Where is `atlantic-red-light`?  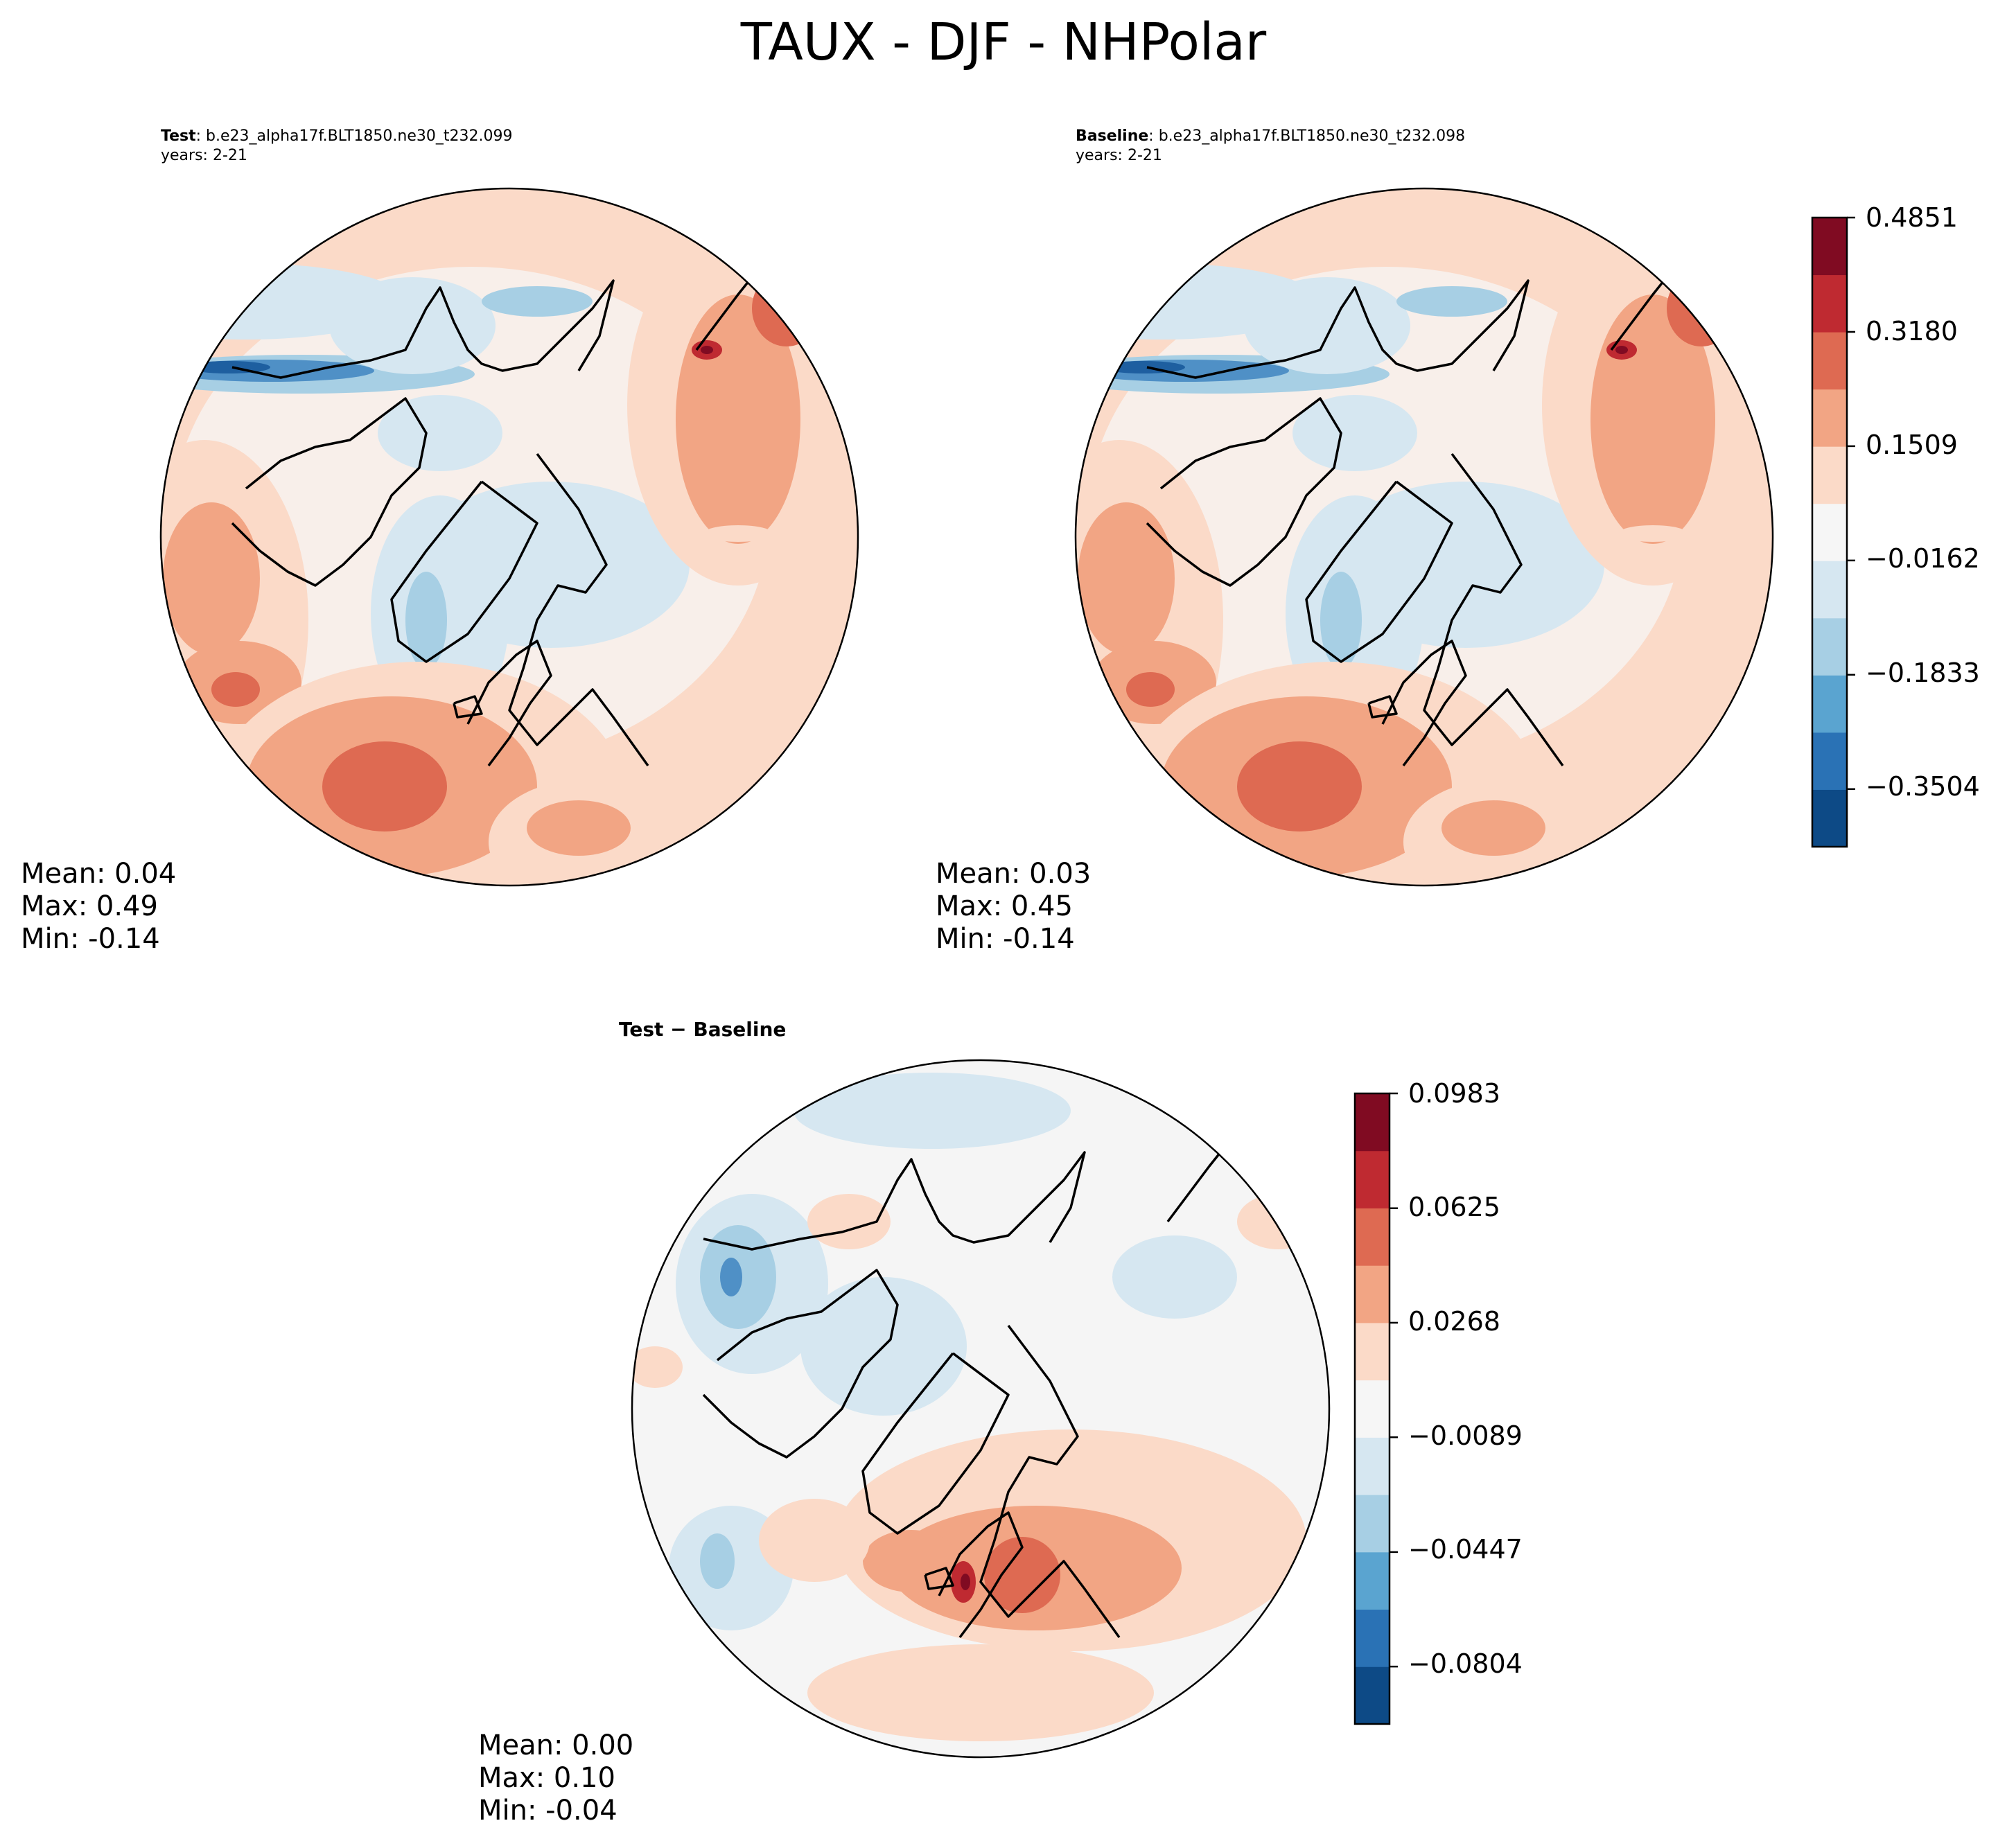 atlantic-red-light is located at coordinates (911, 1561).